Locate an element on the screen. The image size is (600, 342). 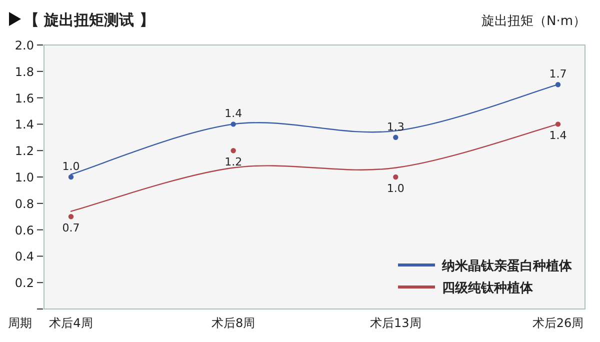
x-axis-title: 周期 is located at coordinates (20, 323).